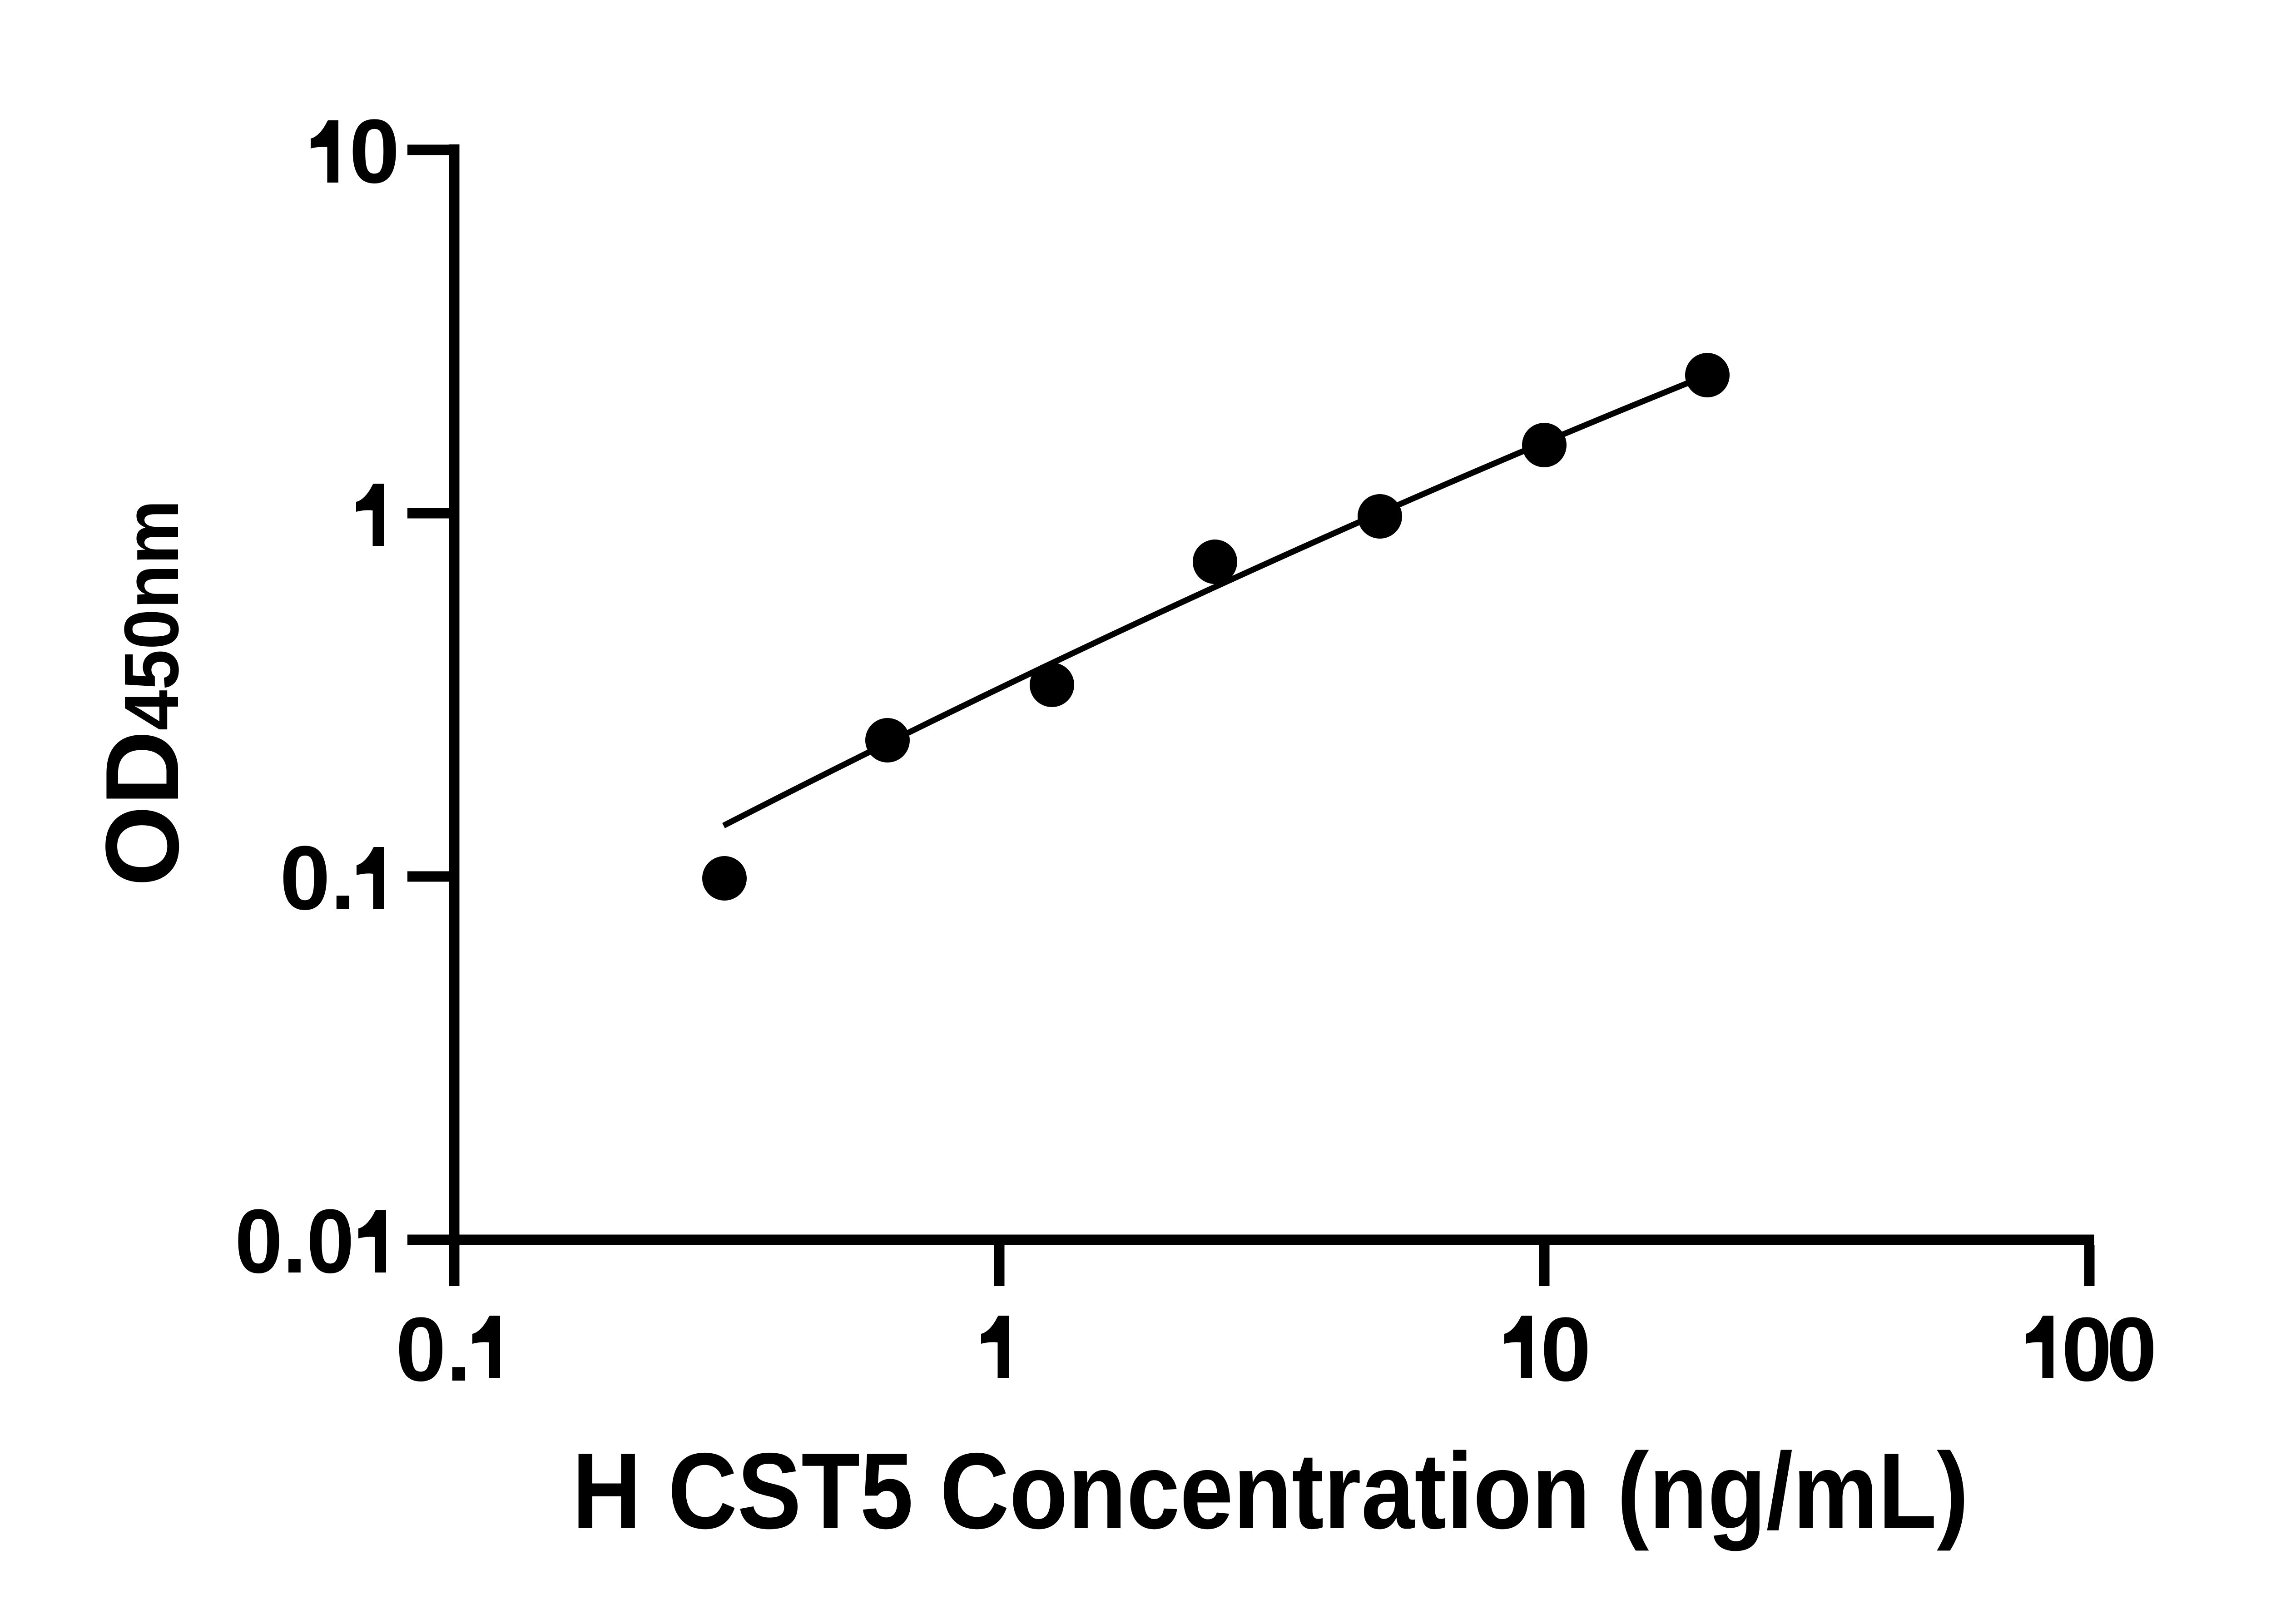 The height and width of the screenshot is (1624, 2271). What do you see at coordinates (1270, 1491) in the screenshot?
I see `svg-text: H CST5 Concentration (ng/mL)` at bounding box center [1270, 1491].